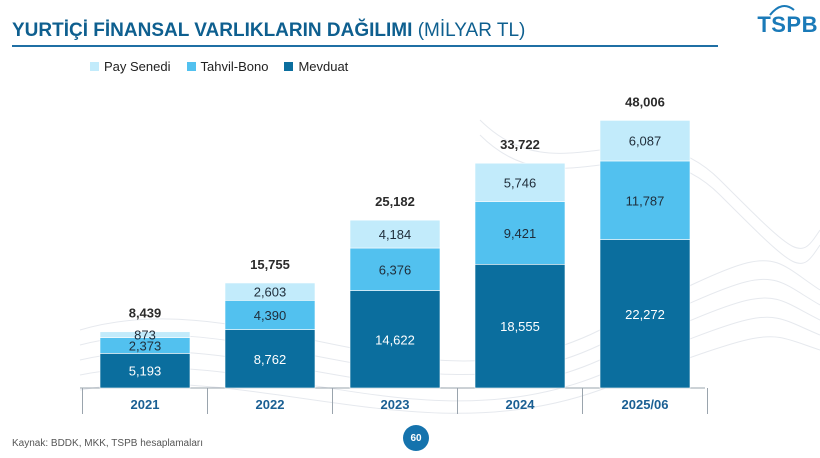  I want to click on data-label-tahvil-bono-2023: 6,376, so click(395, 269).